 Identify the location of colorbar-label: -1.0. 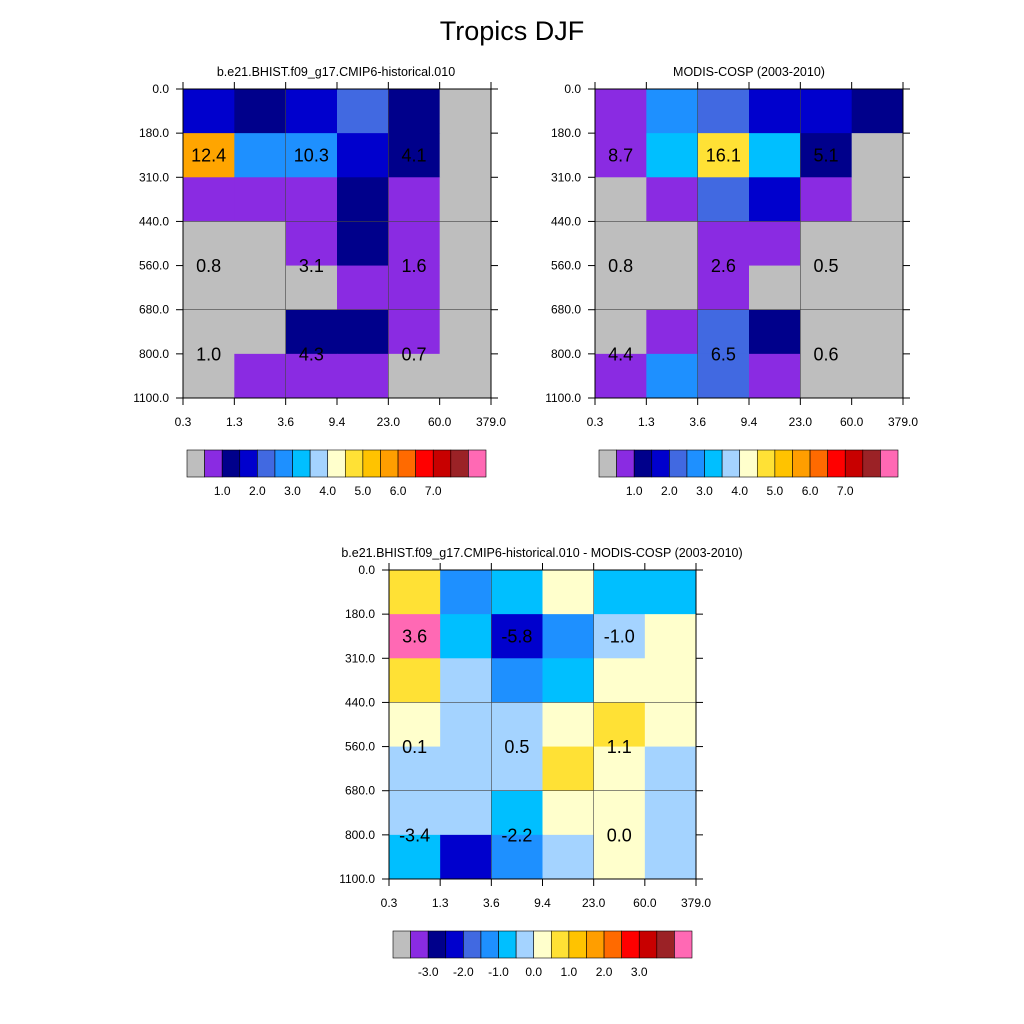
(498, 972).